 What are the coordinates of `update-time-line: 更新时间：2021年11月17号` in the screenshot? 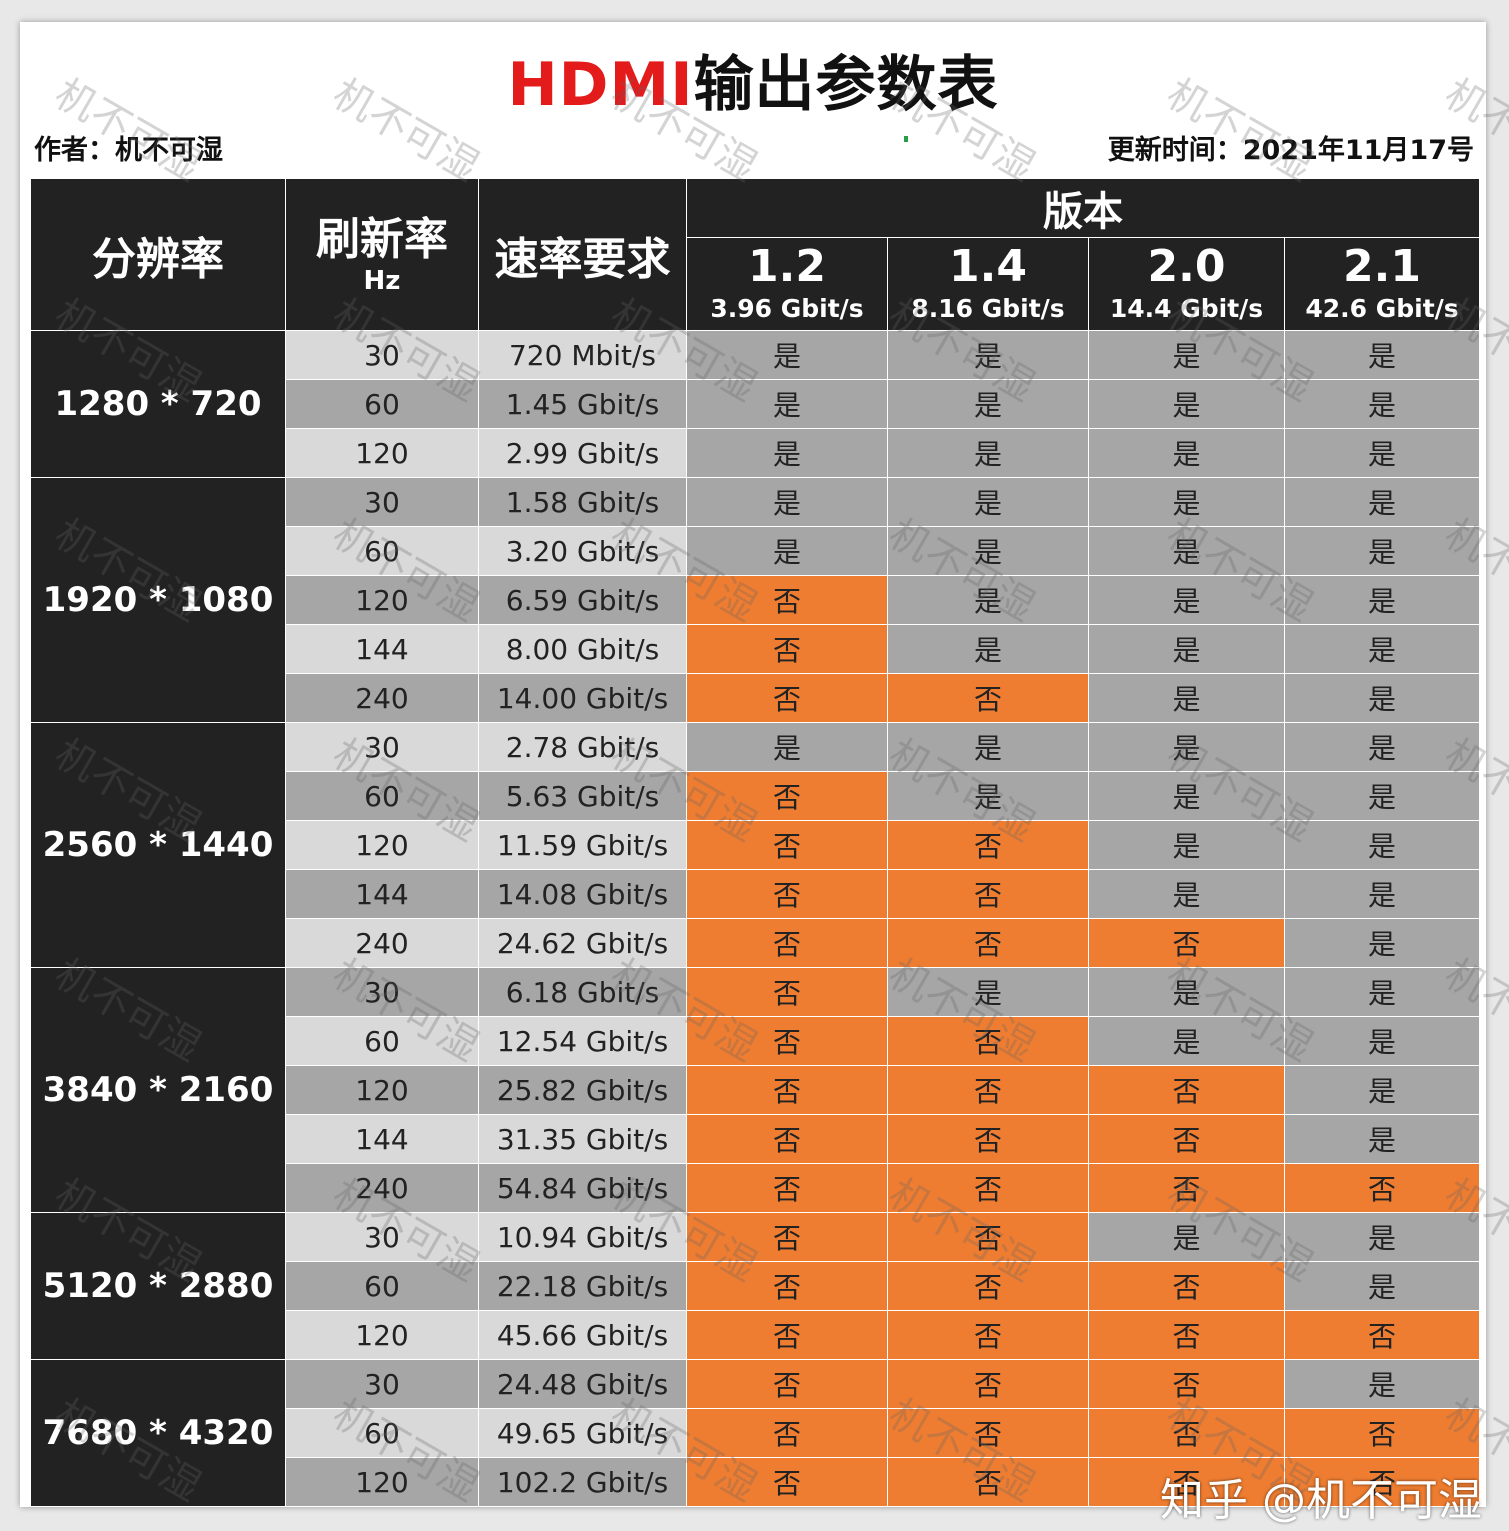 It's located at (1291, 147).